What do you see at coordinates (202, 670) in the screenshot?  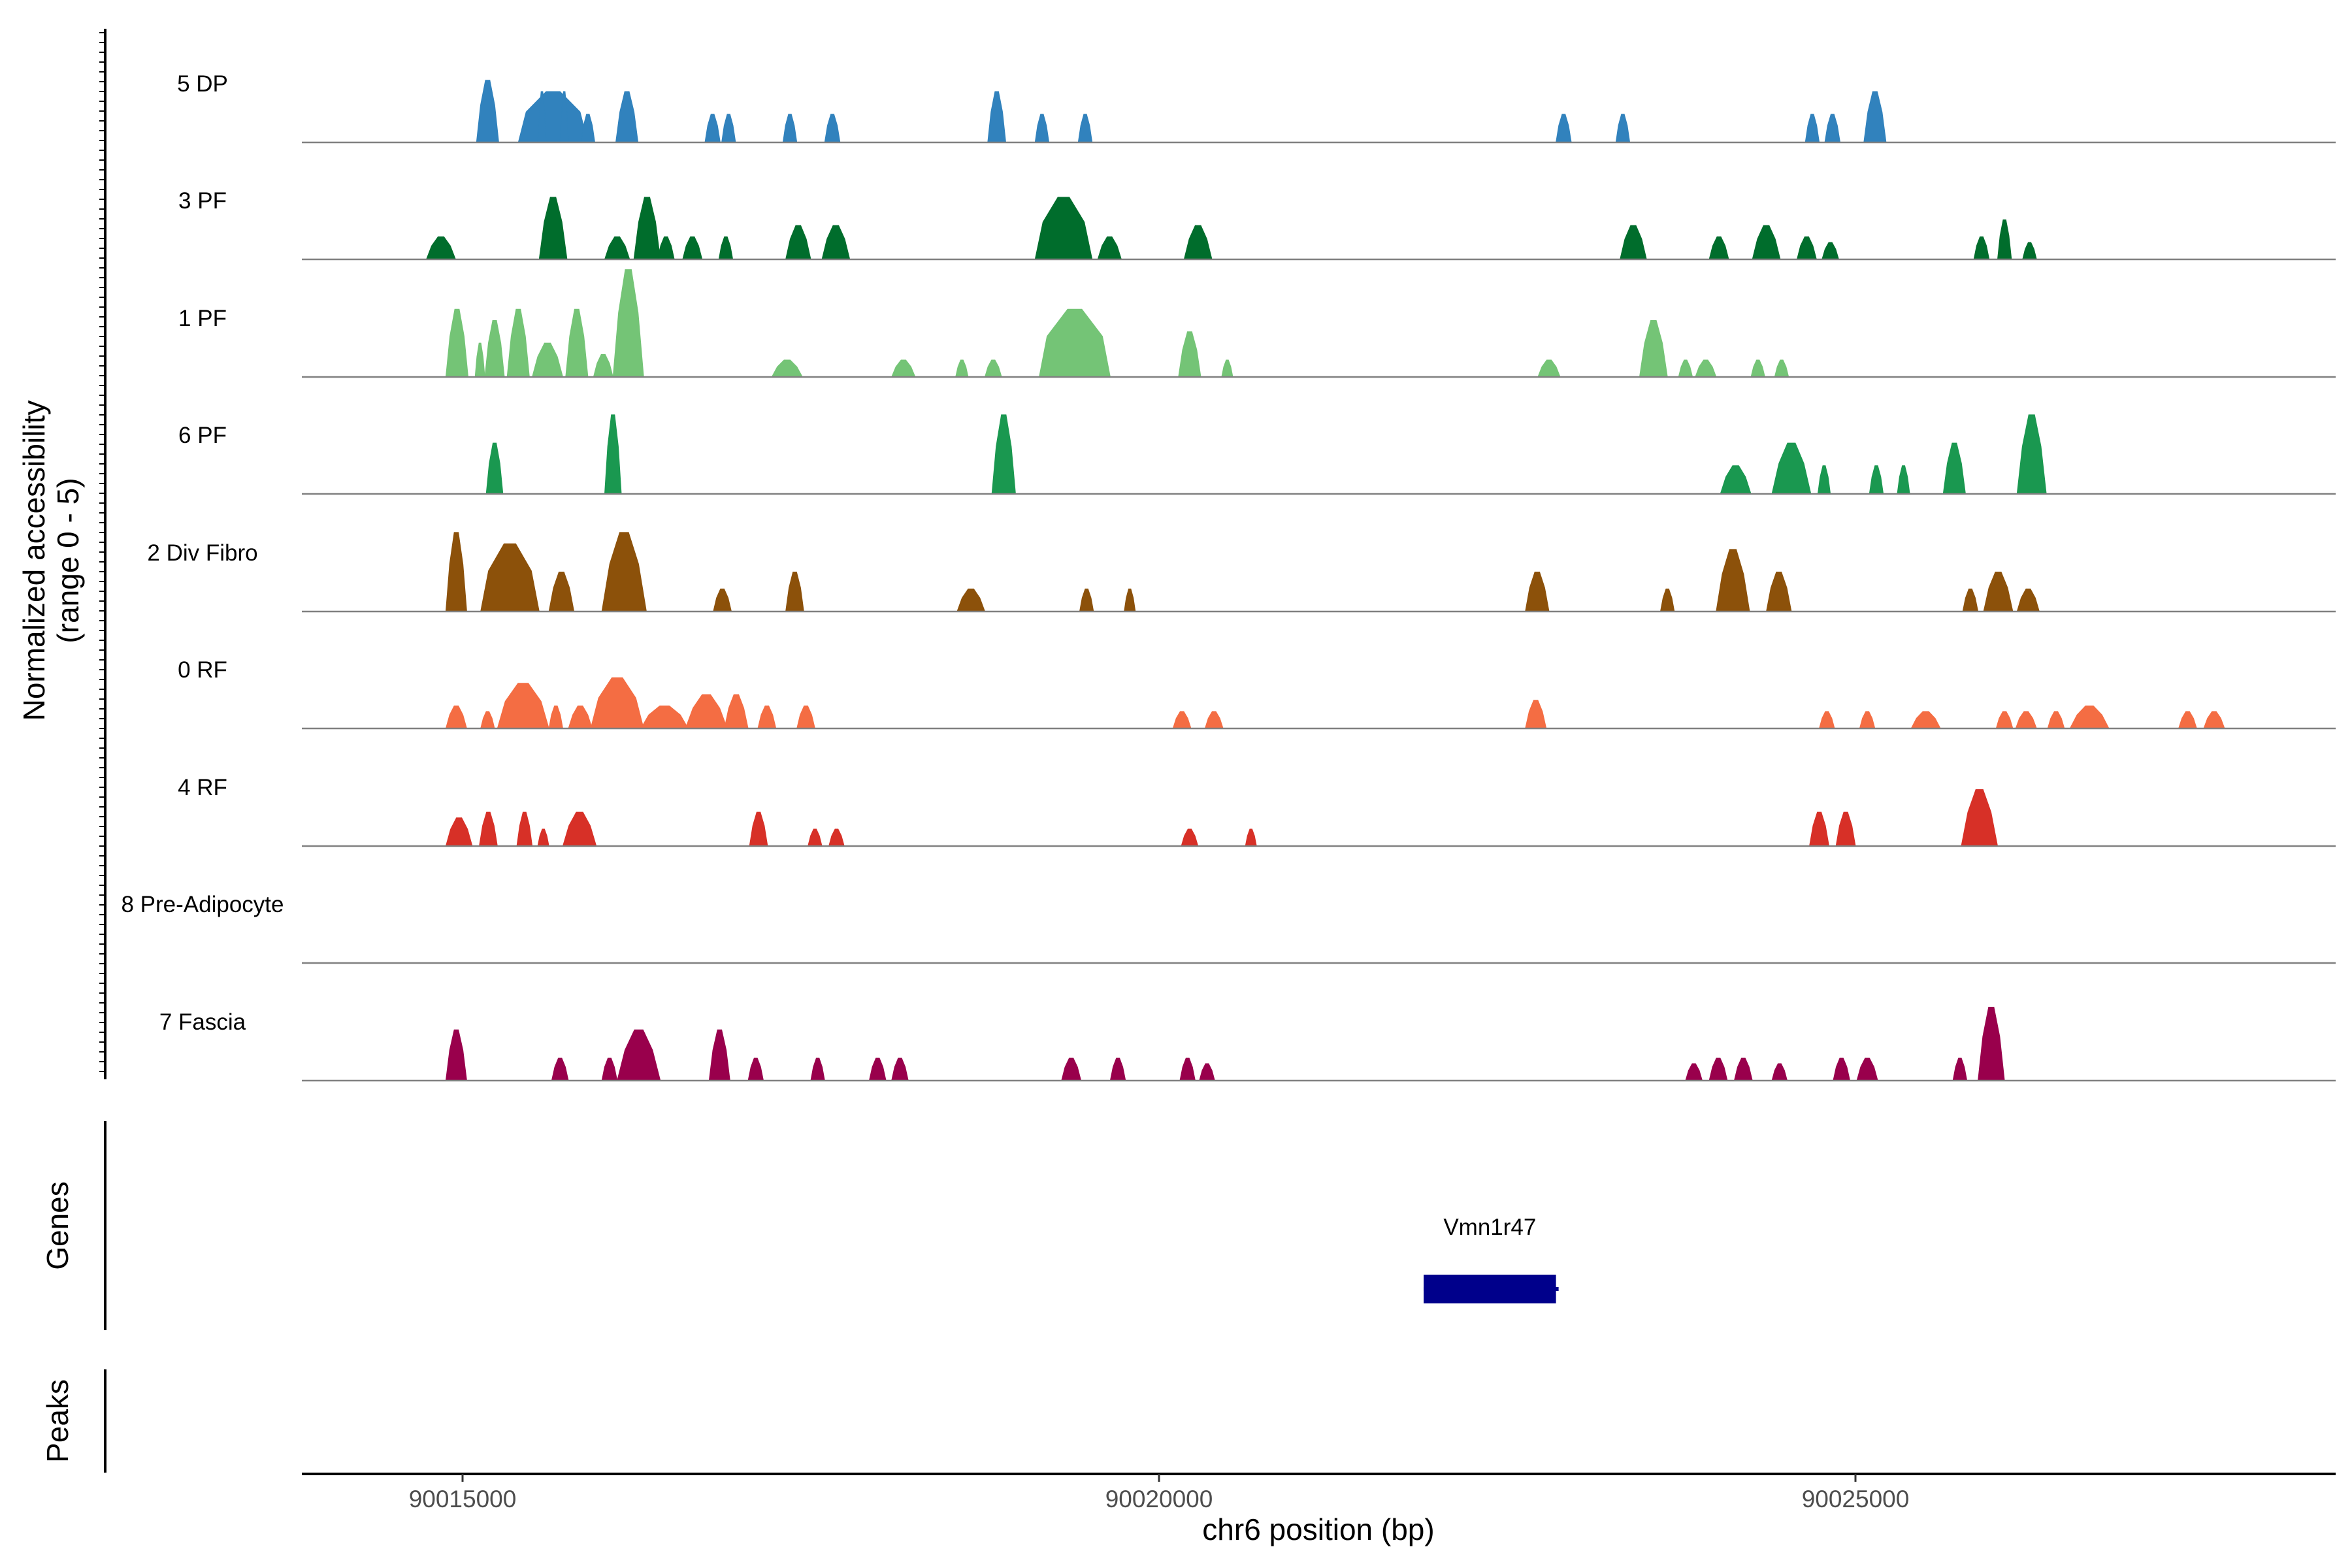 I see `track-label: 0 RF` at bounding box center [202, 670].